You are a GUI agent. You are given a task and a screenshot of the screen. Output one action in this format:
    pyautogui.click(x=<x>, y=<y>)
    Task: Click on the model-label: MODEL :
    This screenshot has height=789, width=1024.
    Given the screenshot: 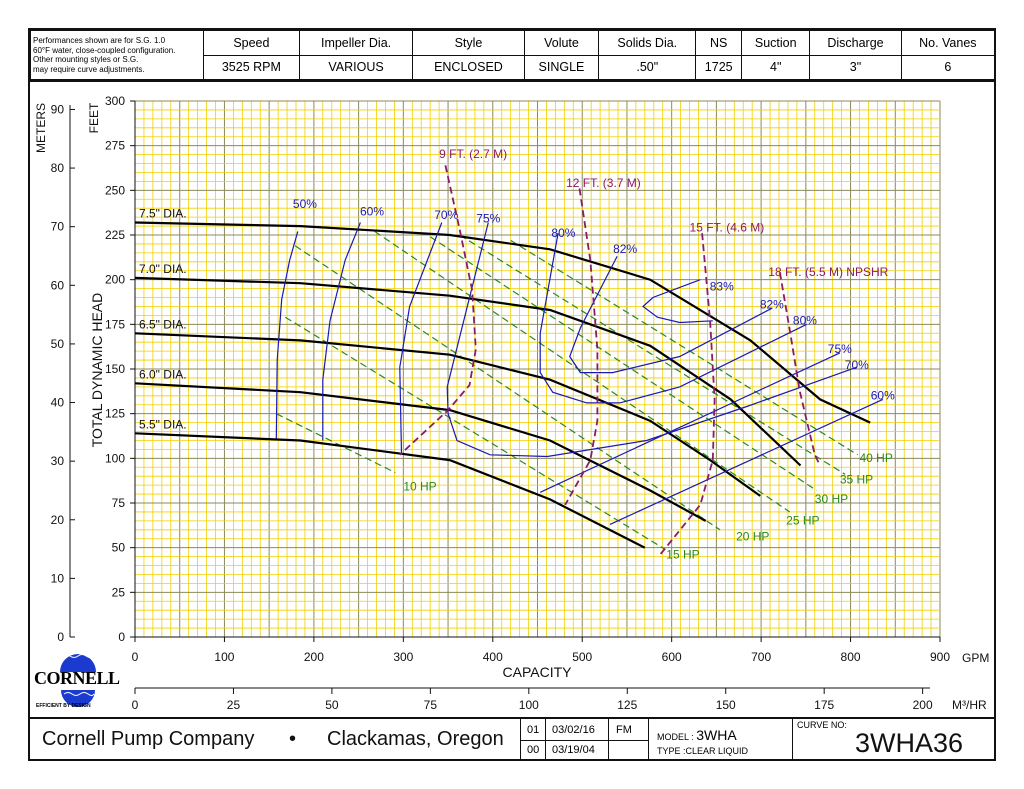 What is the action you would take?
    pyautogui.click(x=675, y=737)
    